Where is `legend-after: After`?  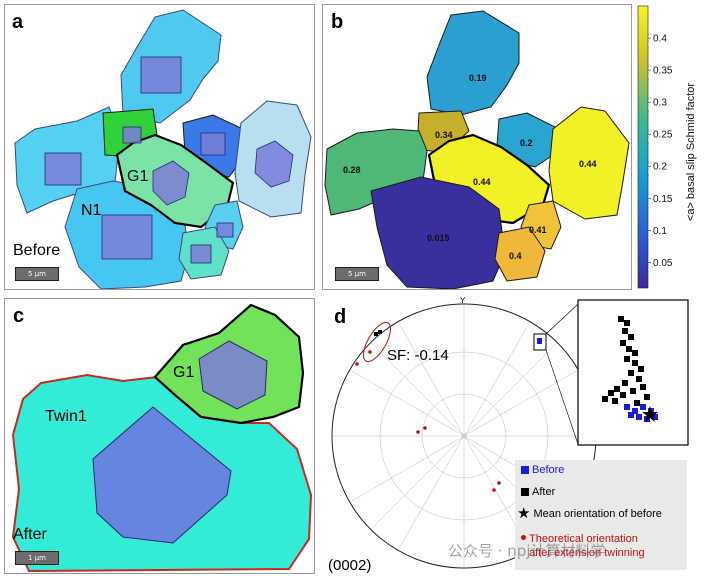 legend-after: After is located at coordinates (538, 492).